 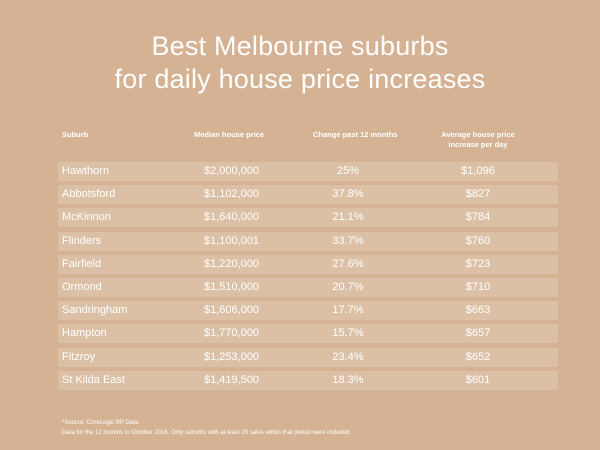 What do you see at coordinates (232, 263) in the screenshot?
I see `cell-median-price: $1,220,000` at bounding box center [232, 263].